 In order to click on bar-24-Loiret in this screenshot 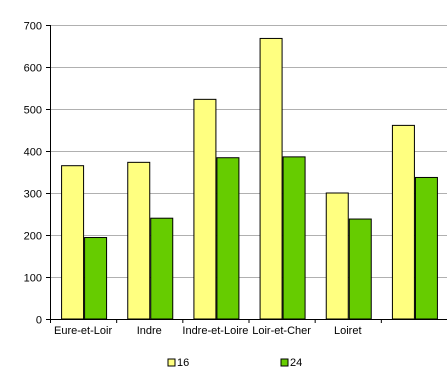, I will do `click(360, 269)`.